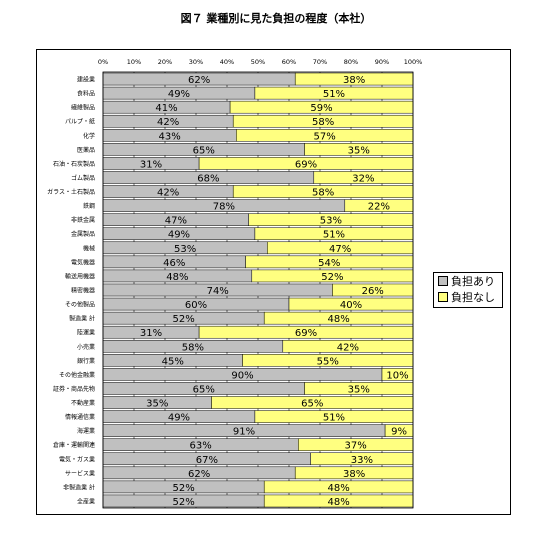  What do you see at coordinates (397, 375) in the screenshot?
I see `data-label: 10%` at bounding box center [397, 375].